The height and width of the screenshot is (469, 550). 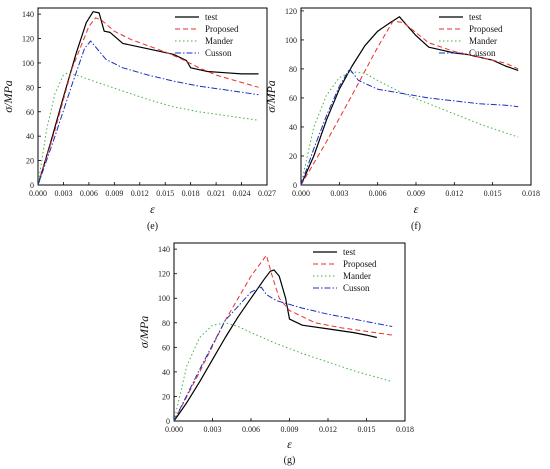 What do you see at coordinates (216, 193) in the screenshot?
I see `x-tick-label: 0.021` at bounding box center [216, 193].